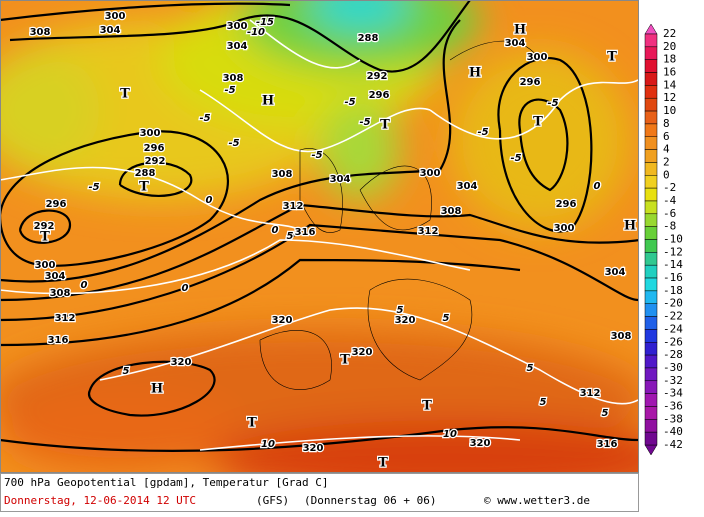 This screenshot has width=704, height=517. I want to click on scale-label: -40, so click(673, 431).